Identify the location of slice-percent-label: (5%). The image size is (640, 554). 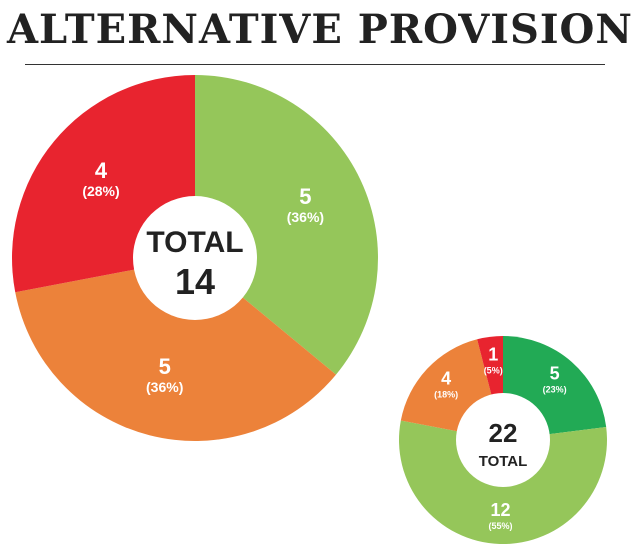
(493, 371).